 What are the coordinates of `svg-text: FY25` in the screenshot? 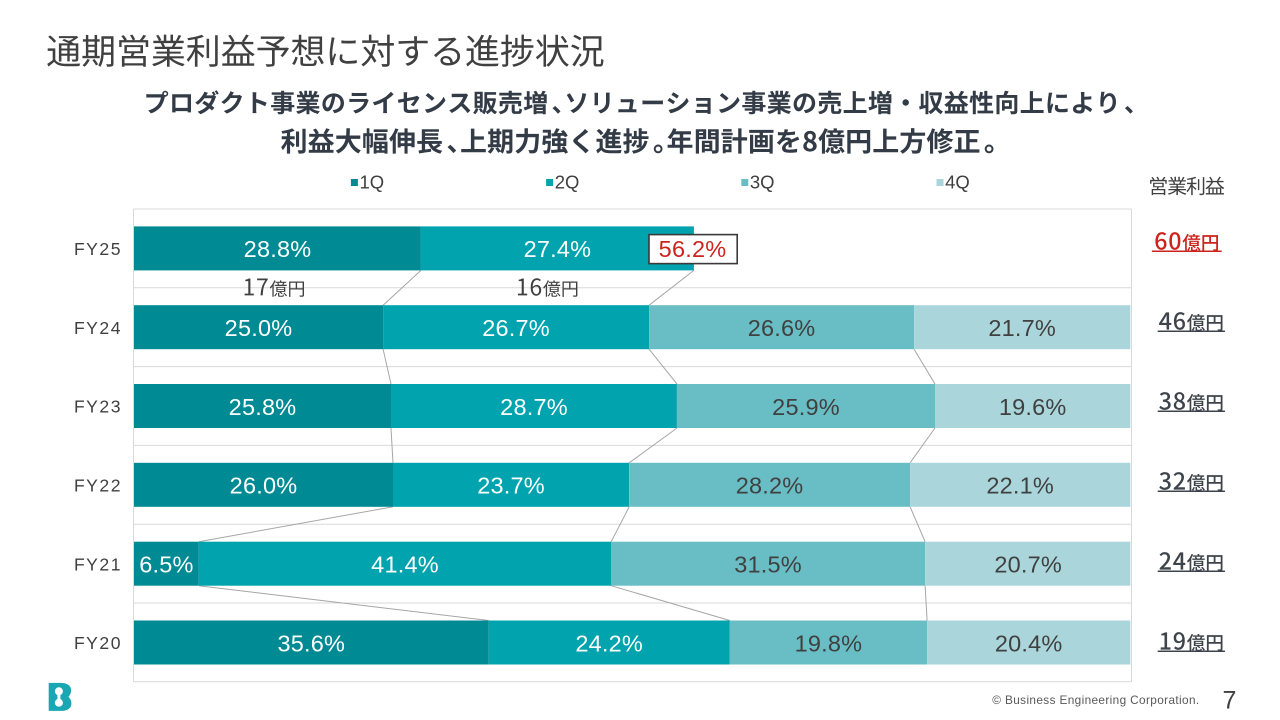 It's located at (98, 249).